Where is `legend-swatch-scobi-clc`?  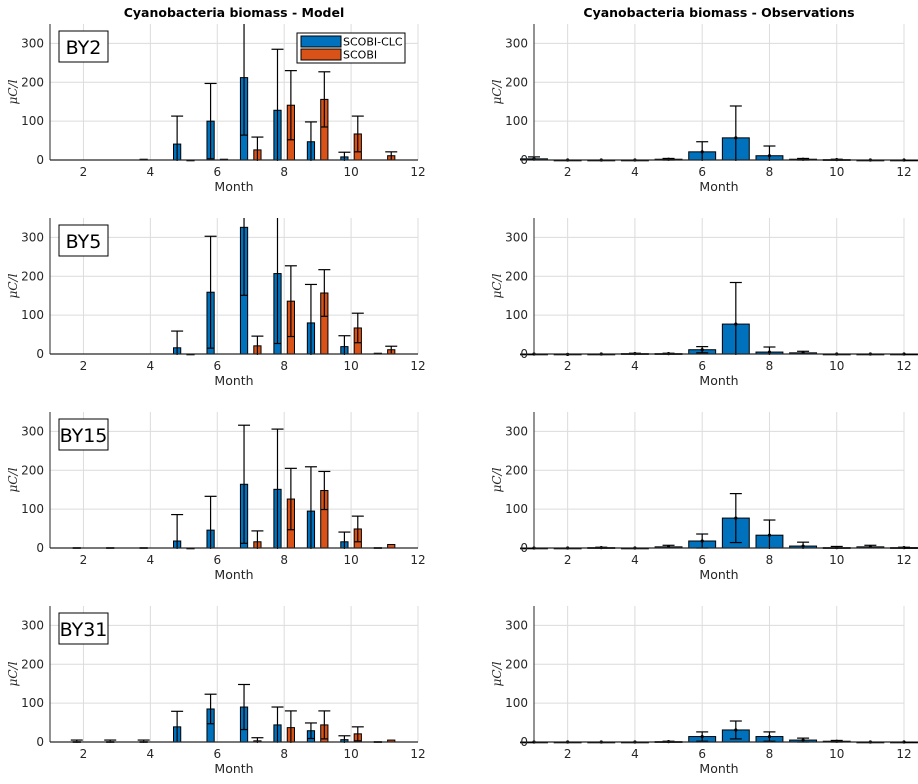 legend-swatch-scobi-clc is located at coordinates (321, 41).